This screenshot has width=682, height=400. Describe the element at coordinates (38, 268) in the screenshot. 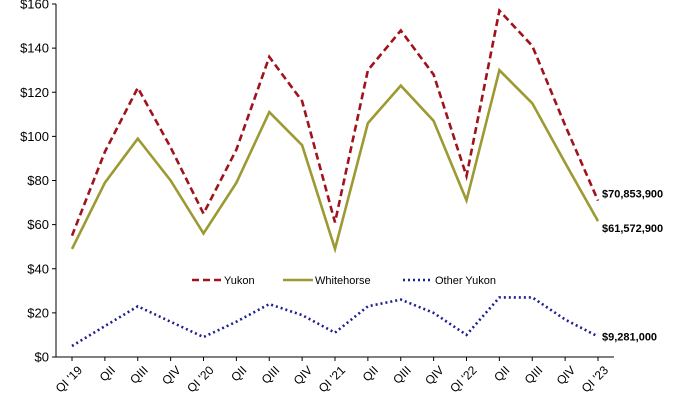

I see `y-tick-label: $40` at that location.